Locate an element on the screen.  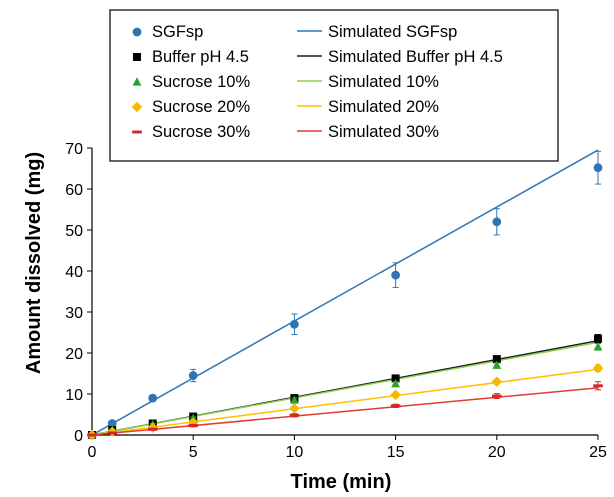
y-tick-label: 70 is located at coordinates (74, 149).